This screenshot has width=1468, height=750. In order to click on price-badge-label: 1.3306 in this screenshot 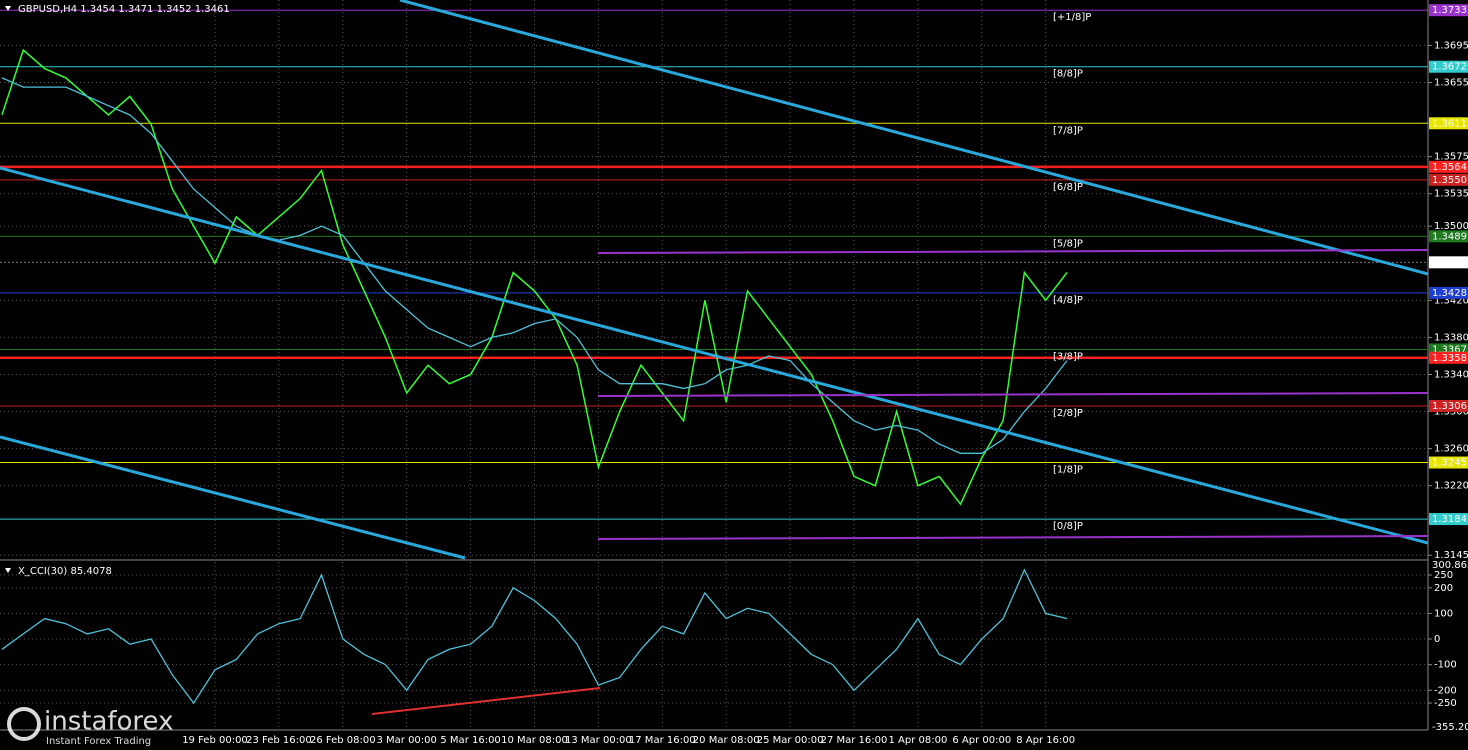, I will do `click(1449, 406)`.